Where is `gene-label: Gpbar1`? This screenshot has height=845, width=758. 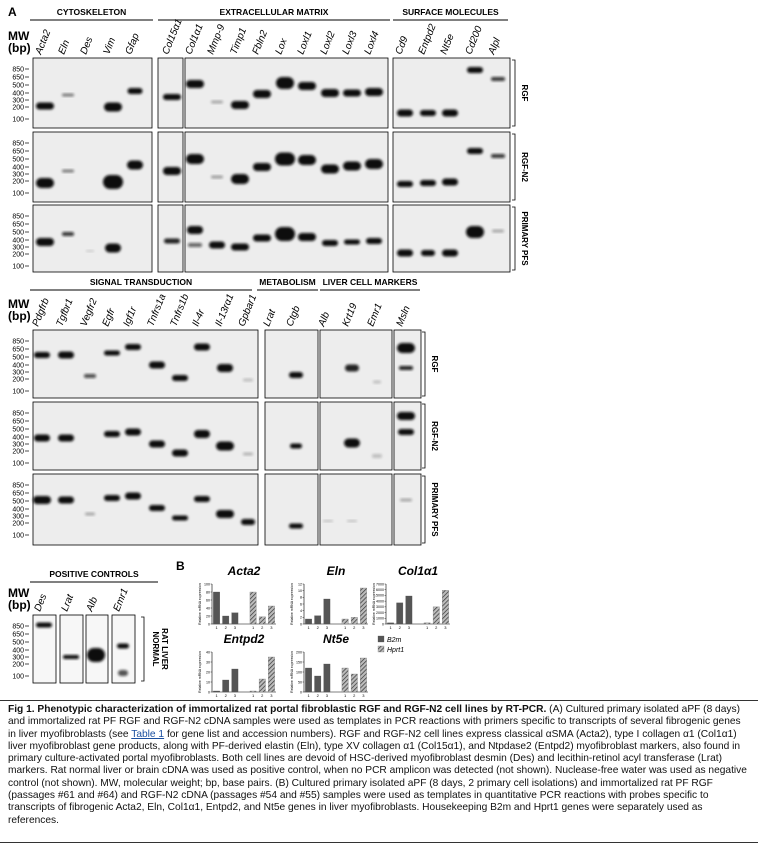
gene-label: Gpbar1 is located at coordinates (248, 310).